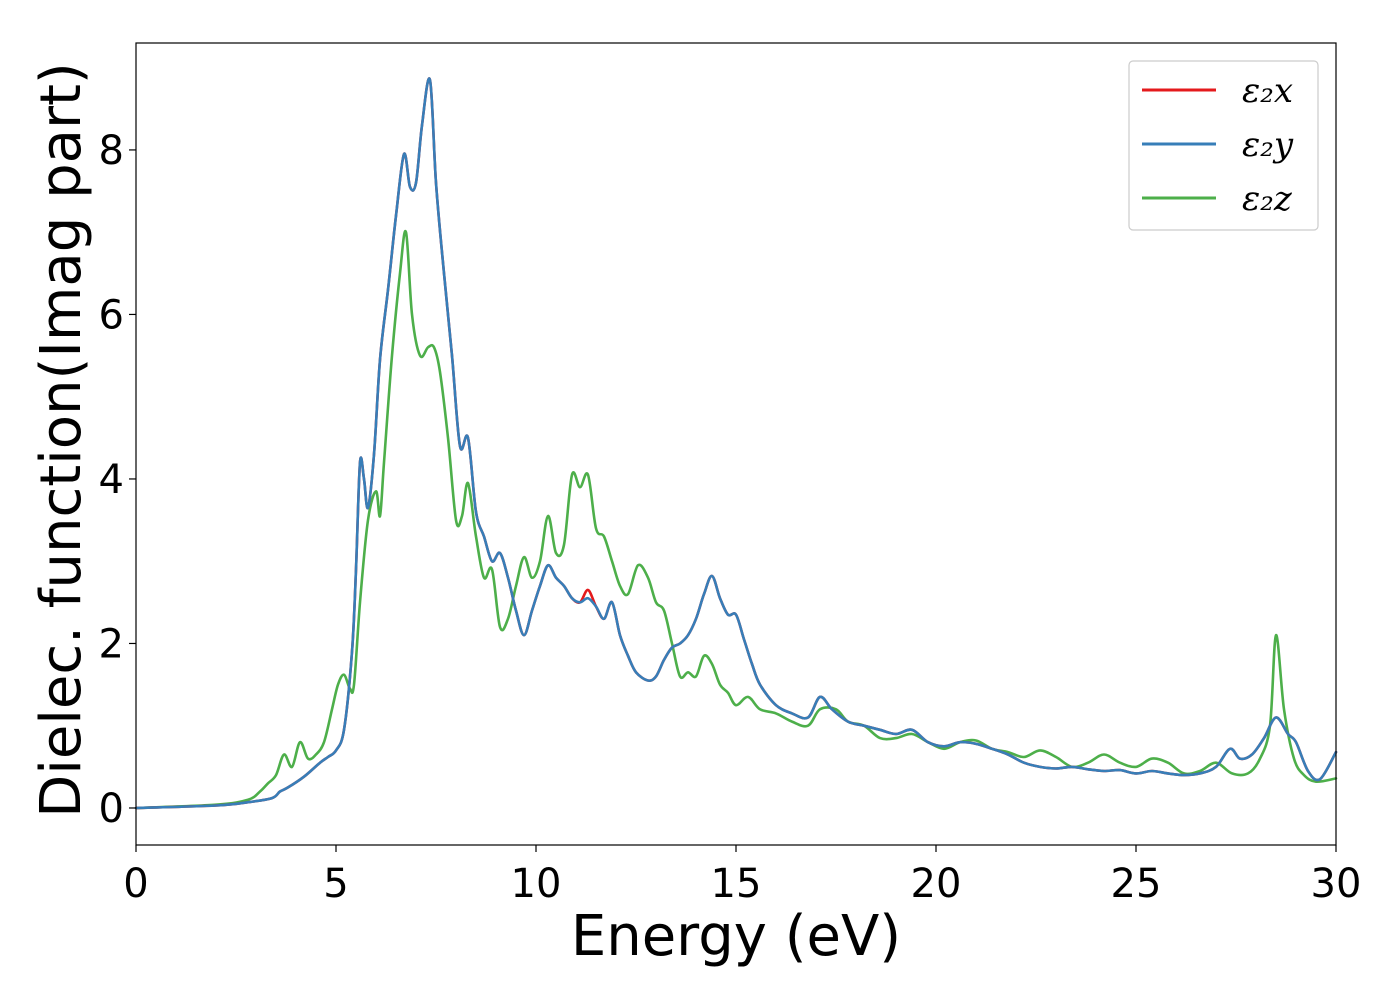 The width and height of the screenshot is (1400, 1005). Describe the element at coordinates (1267, 199) in the screenshot. I see `legend-label: ε₂z` at that location.